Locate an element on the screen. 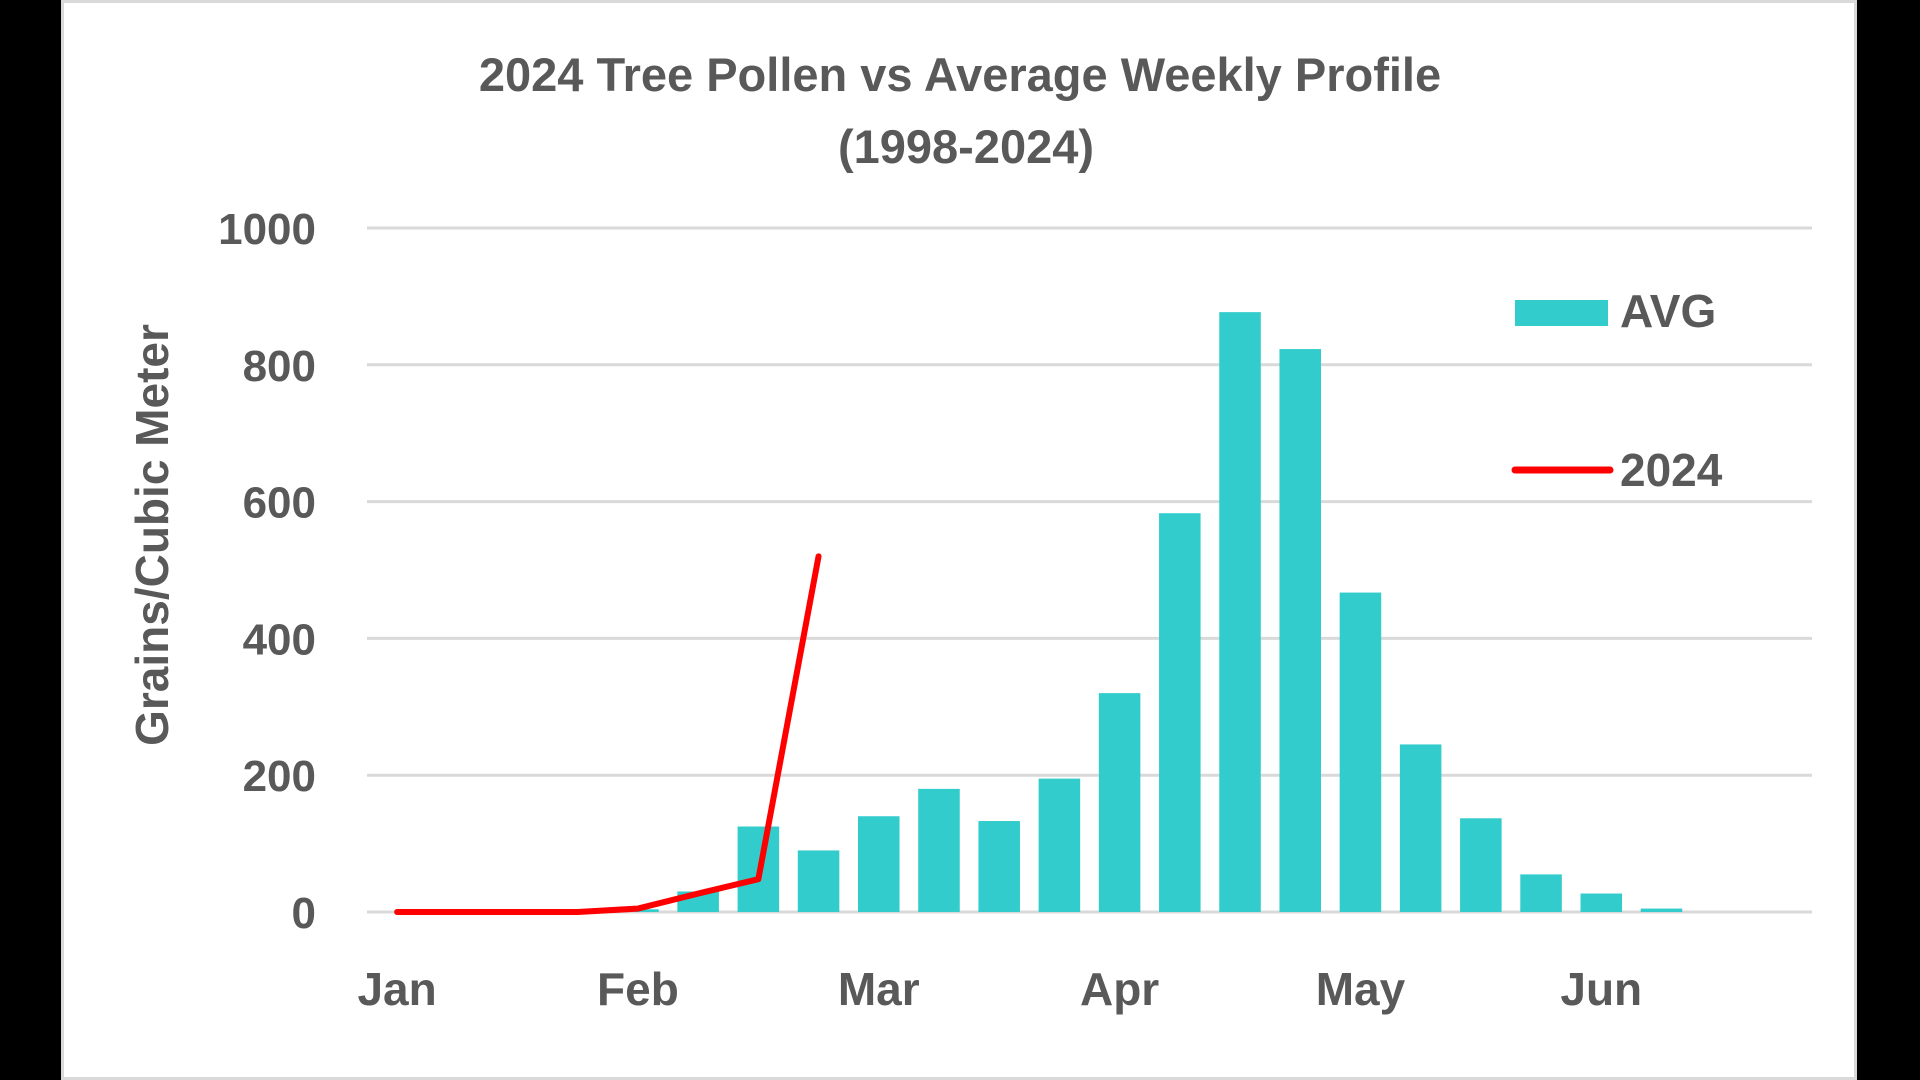  x-tick-labels: Jan Feb Mar Apr May Jun is located at coordinates (999, 989).